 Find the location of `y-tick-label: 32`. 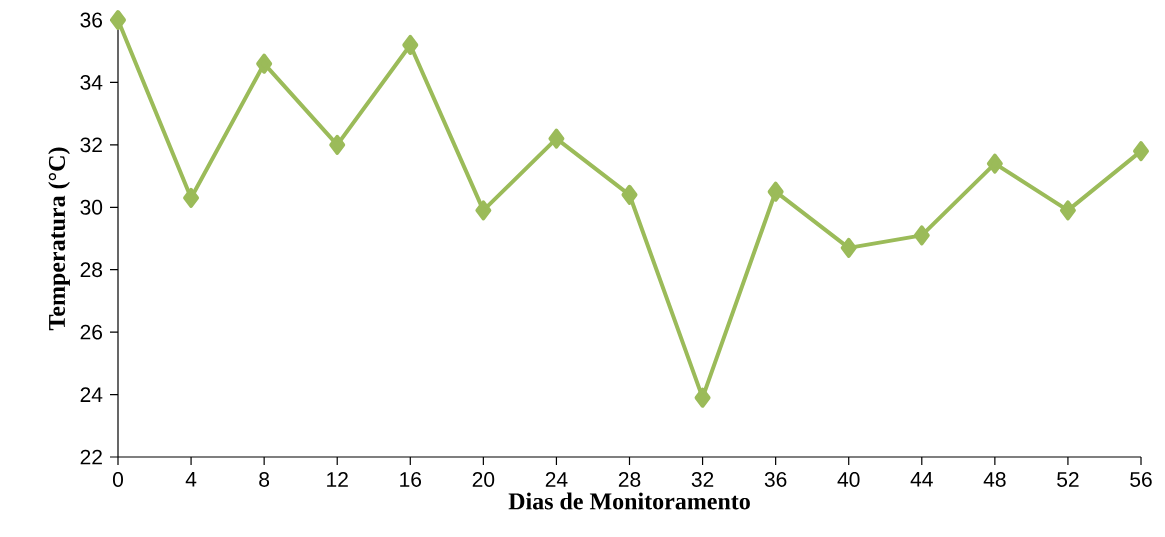

y-tick-label: 32 is located at coordinates (91, 145).